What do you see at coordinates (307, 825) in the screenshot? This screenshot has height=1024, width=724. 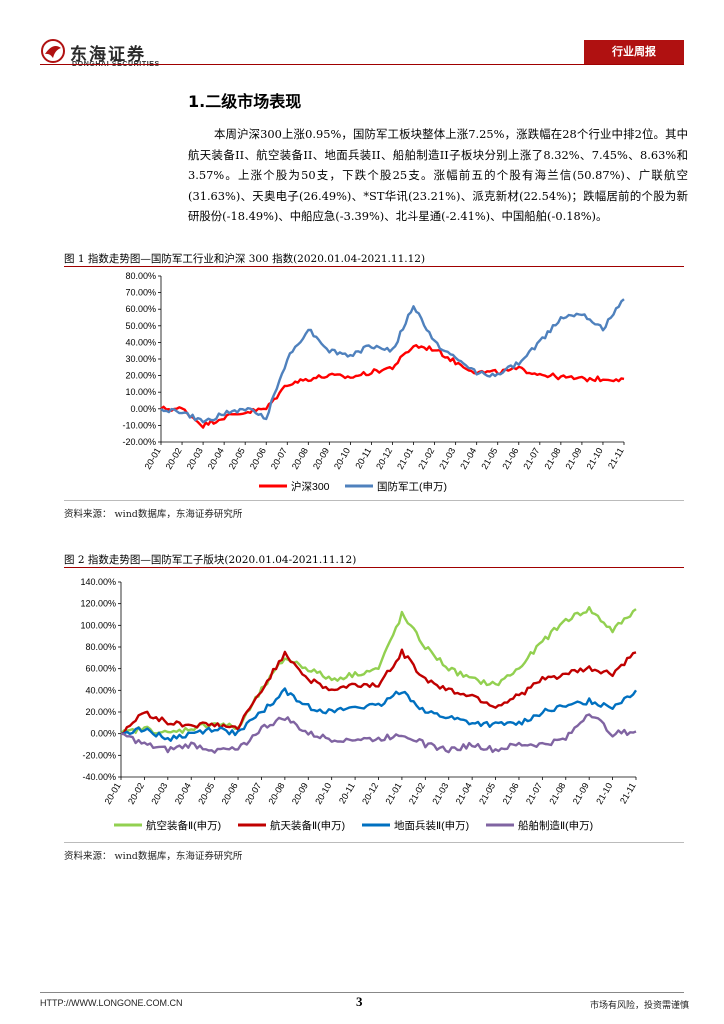 I see `legend-label-2: 航天装备Ⅱ(申万)` at bounding box center [307, 825].